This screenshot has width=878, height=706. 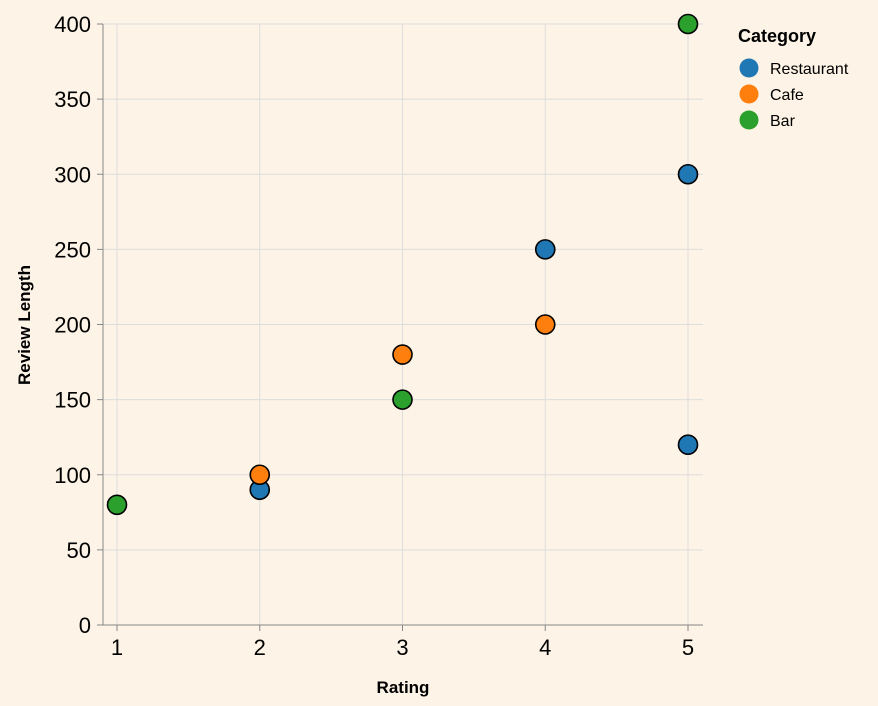 I want to click on x-tick-label: 5, so click(x=688, y=647).